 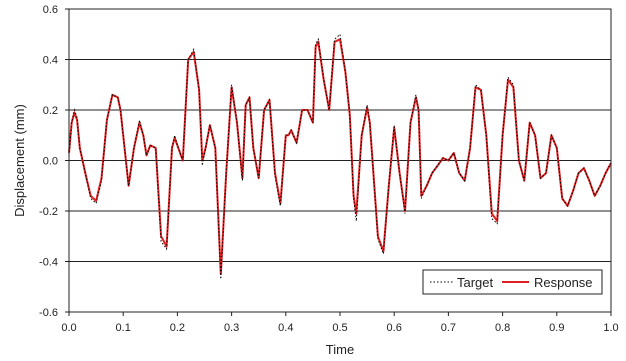 What do you see at coordinates (48, 212) in the screenshot?
I see `y-tick-label: -0.2` at bounding box center [48, 212].